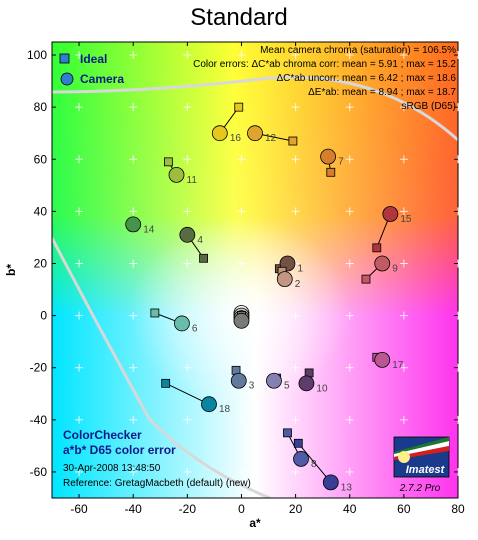 The width and height of the screenshot is (478, 540). What do you see at coordinates (347, 487) in the screenshot?
I see `patch-label: 13` at bounding box center [347, 487].